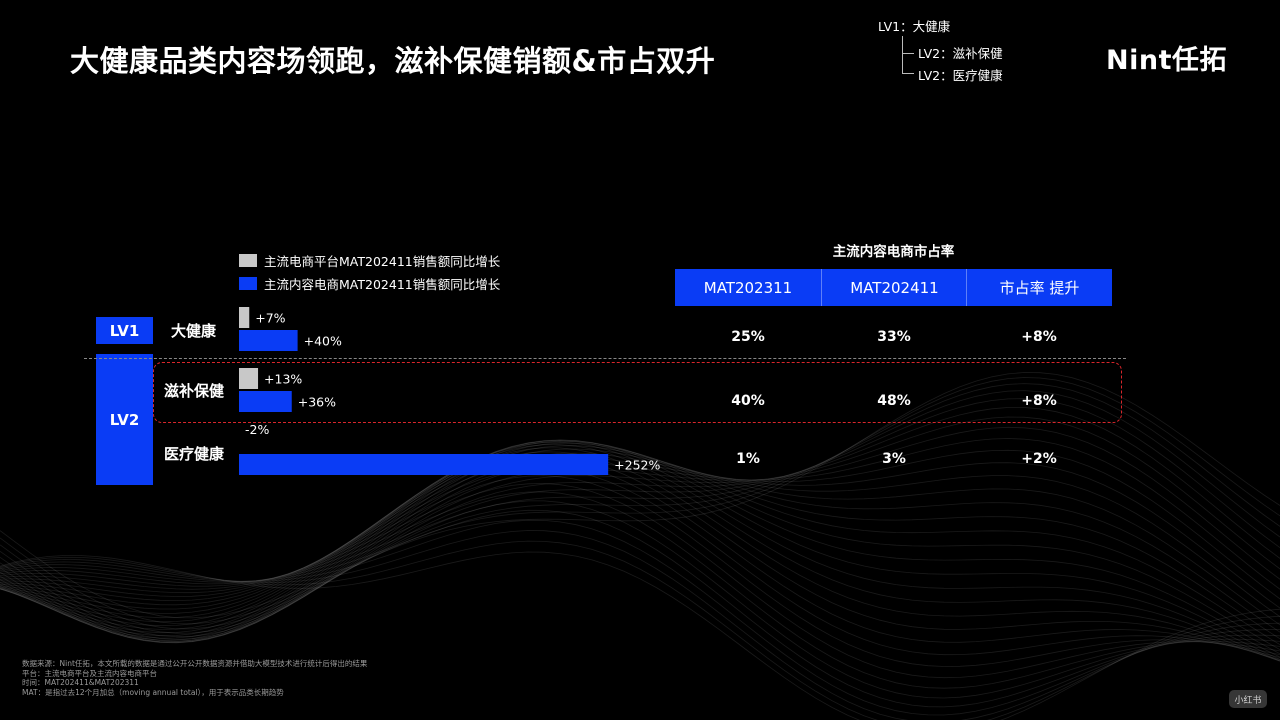 The height and width of the screenshot is (720, 1280). What do you see at coordinates (748, 459) in the screenshot?
I see `table-cell: 1%` at bounding box center [748, 459].